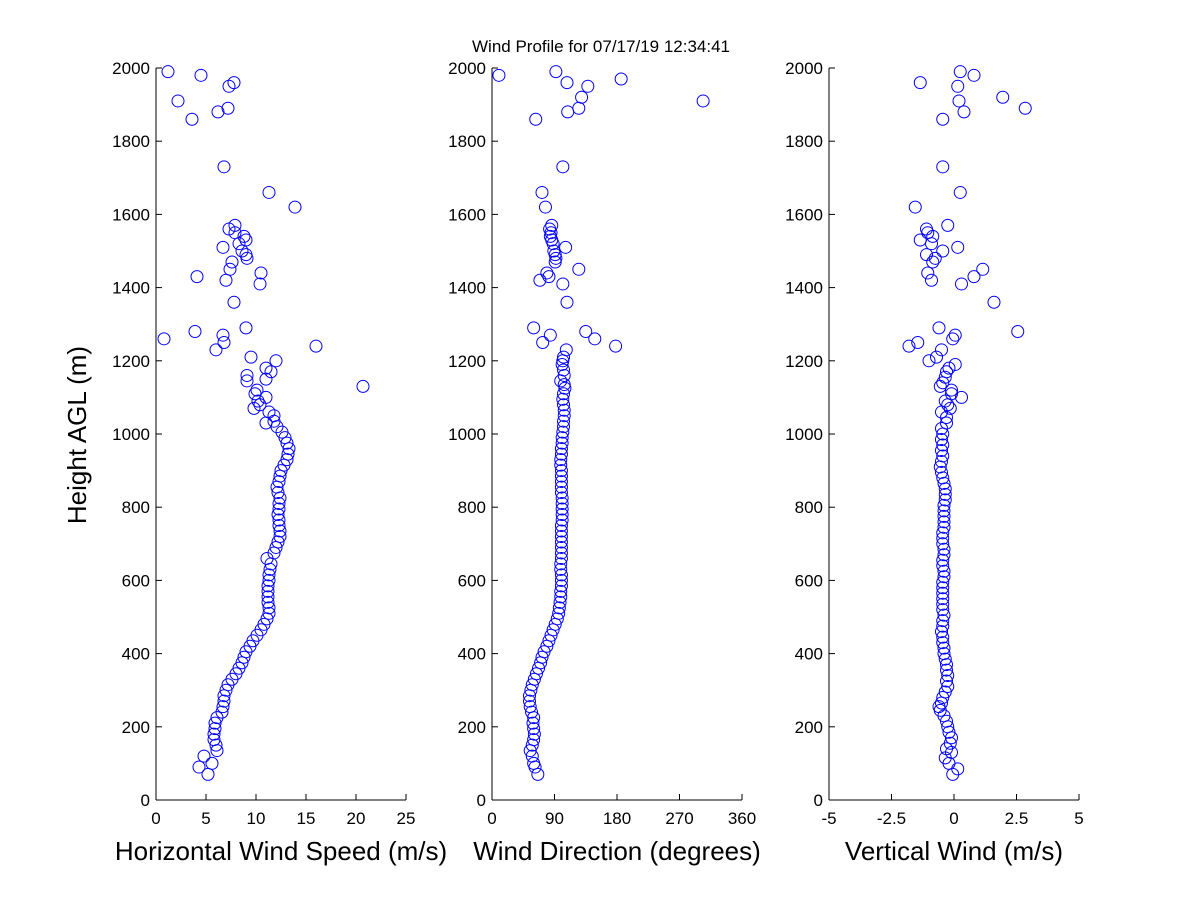 The height and width of the screenshot is (900, 1200). What do you see at coordinates (809, 727) in the screenshot?
I see `y-tick-label-vertical: 200` at bounding box center [809, 727].